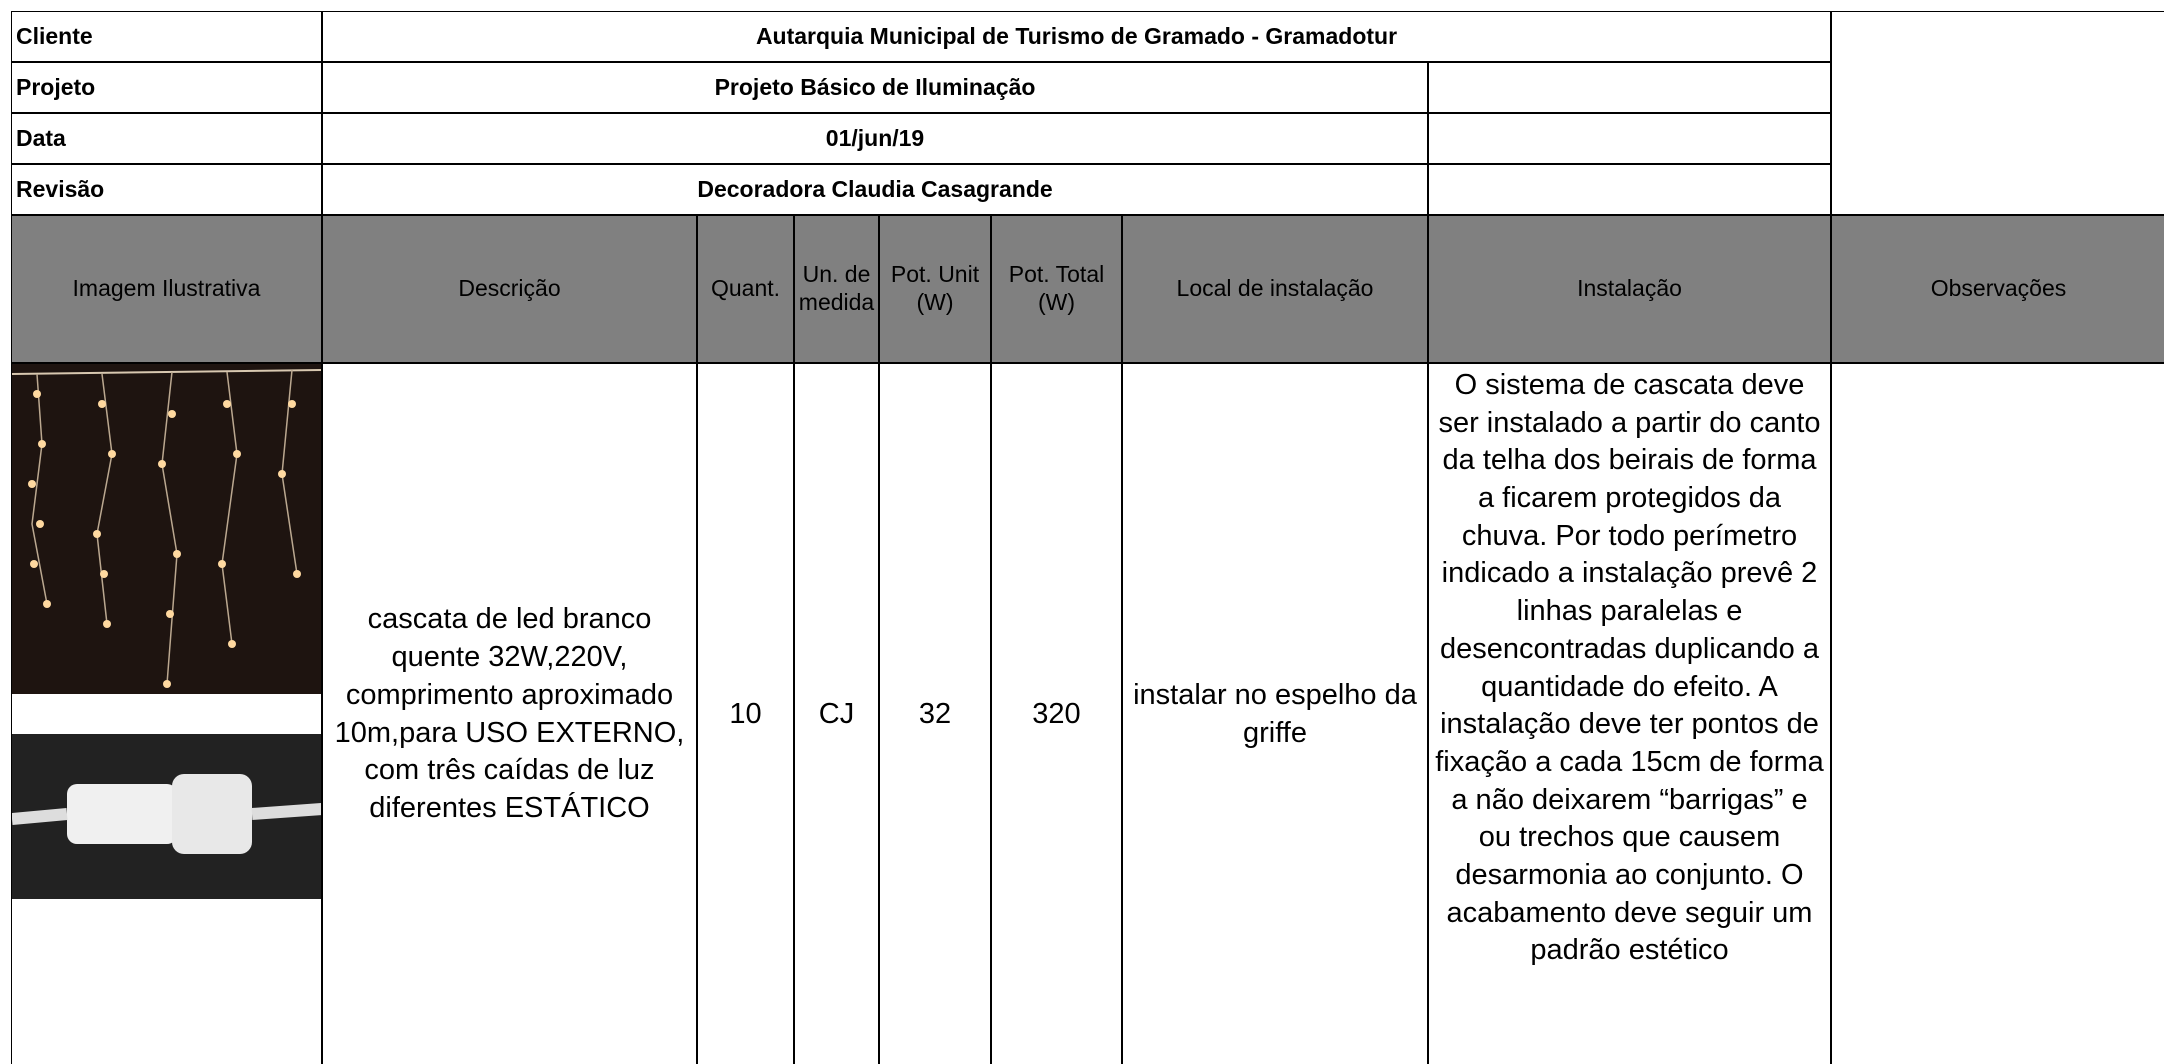 This screenshot has height=1064, width=2164. Describe the element at coordinates (509, 289) in the screenshot. I see `column-header: Descrição` at that location.